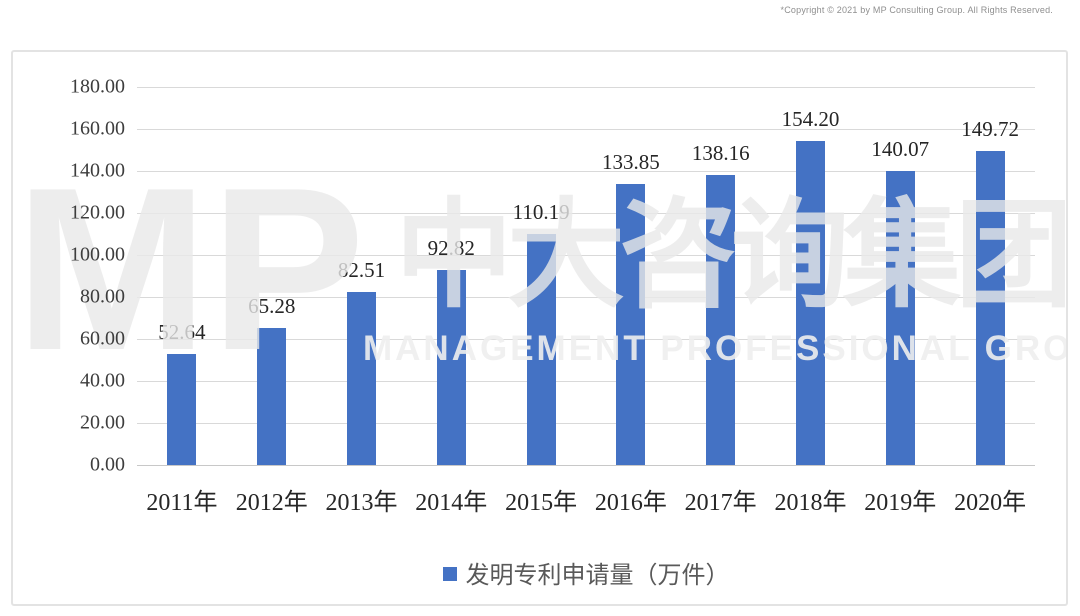 The image size is (1080, 616). Describe the element at coordinates (102, 296) in the screenshot. I see `y-tick-label: 80.00` at that location.